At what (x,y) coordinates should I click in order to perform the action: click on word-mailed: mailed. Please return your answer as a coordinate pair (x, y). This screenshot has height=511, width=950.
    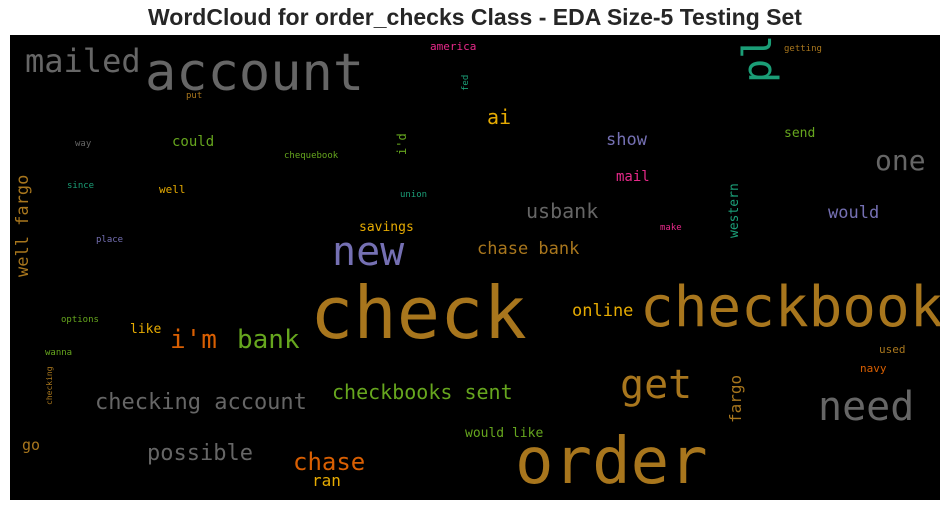
    Looking at the image, I should click on (83, 61).